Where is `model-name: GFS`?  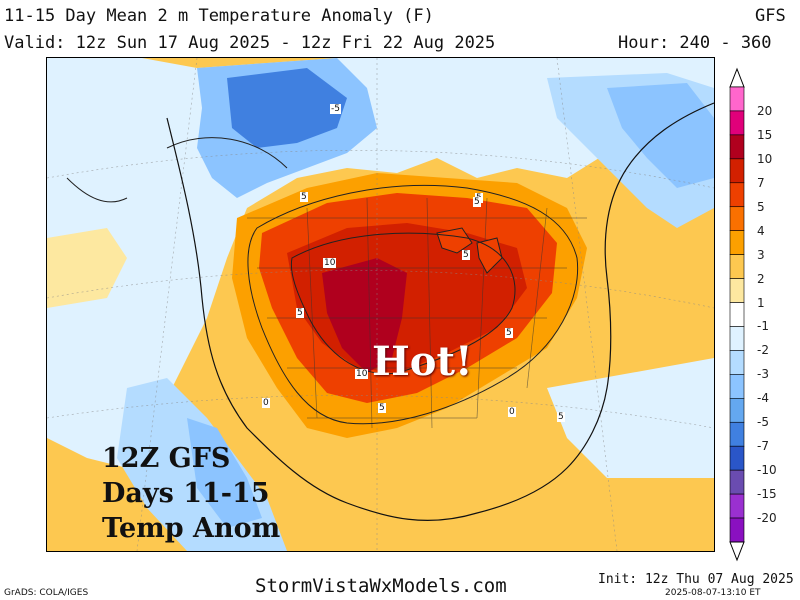 model-name: GFS is located at coordinates (770, 16).